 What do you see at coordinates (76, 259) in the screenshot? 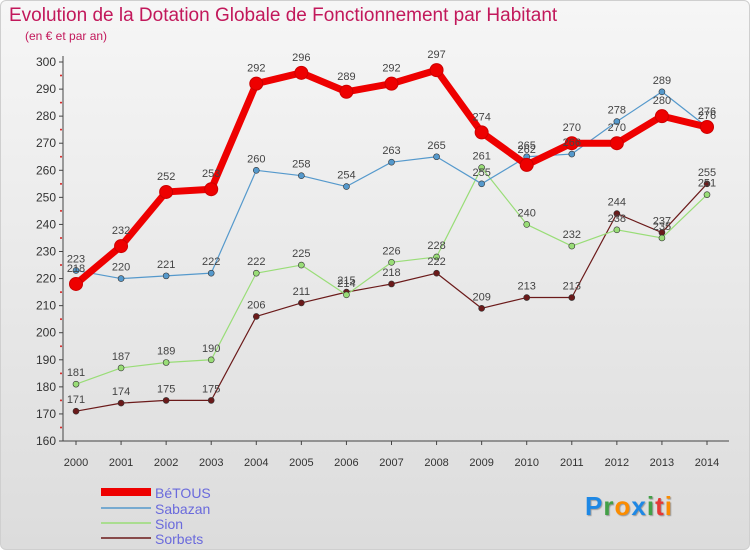
I see `data-label-sabazan: 223` at bounding box center [76, 259].